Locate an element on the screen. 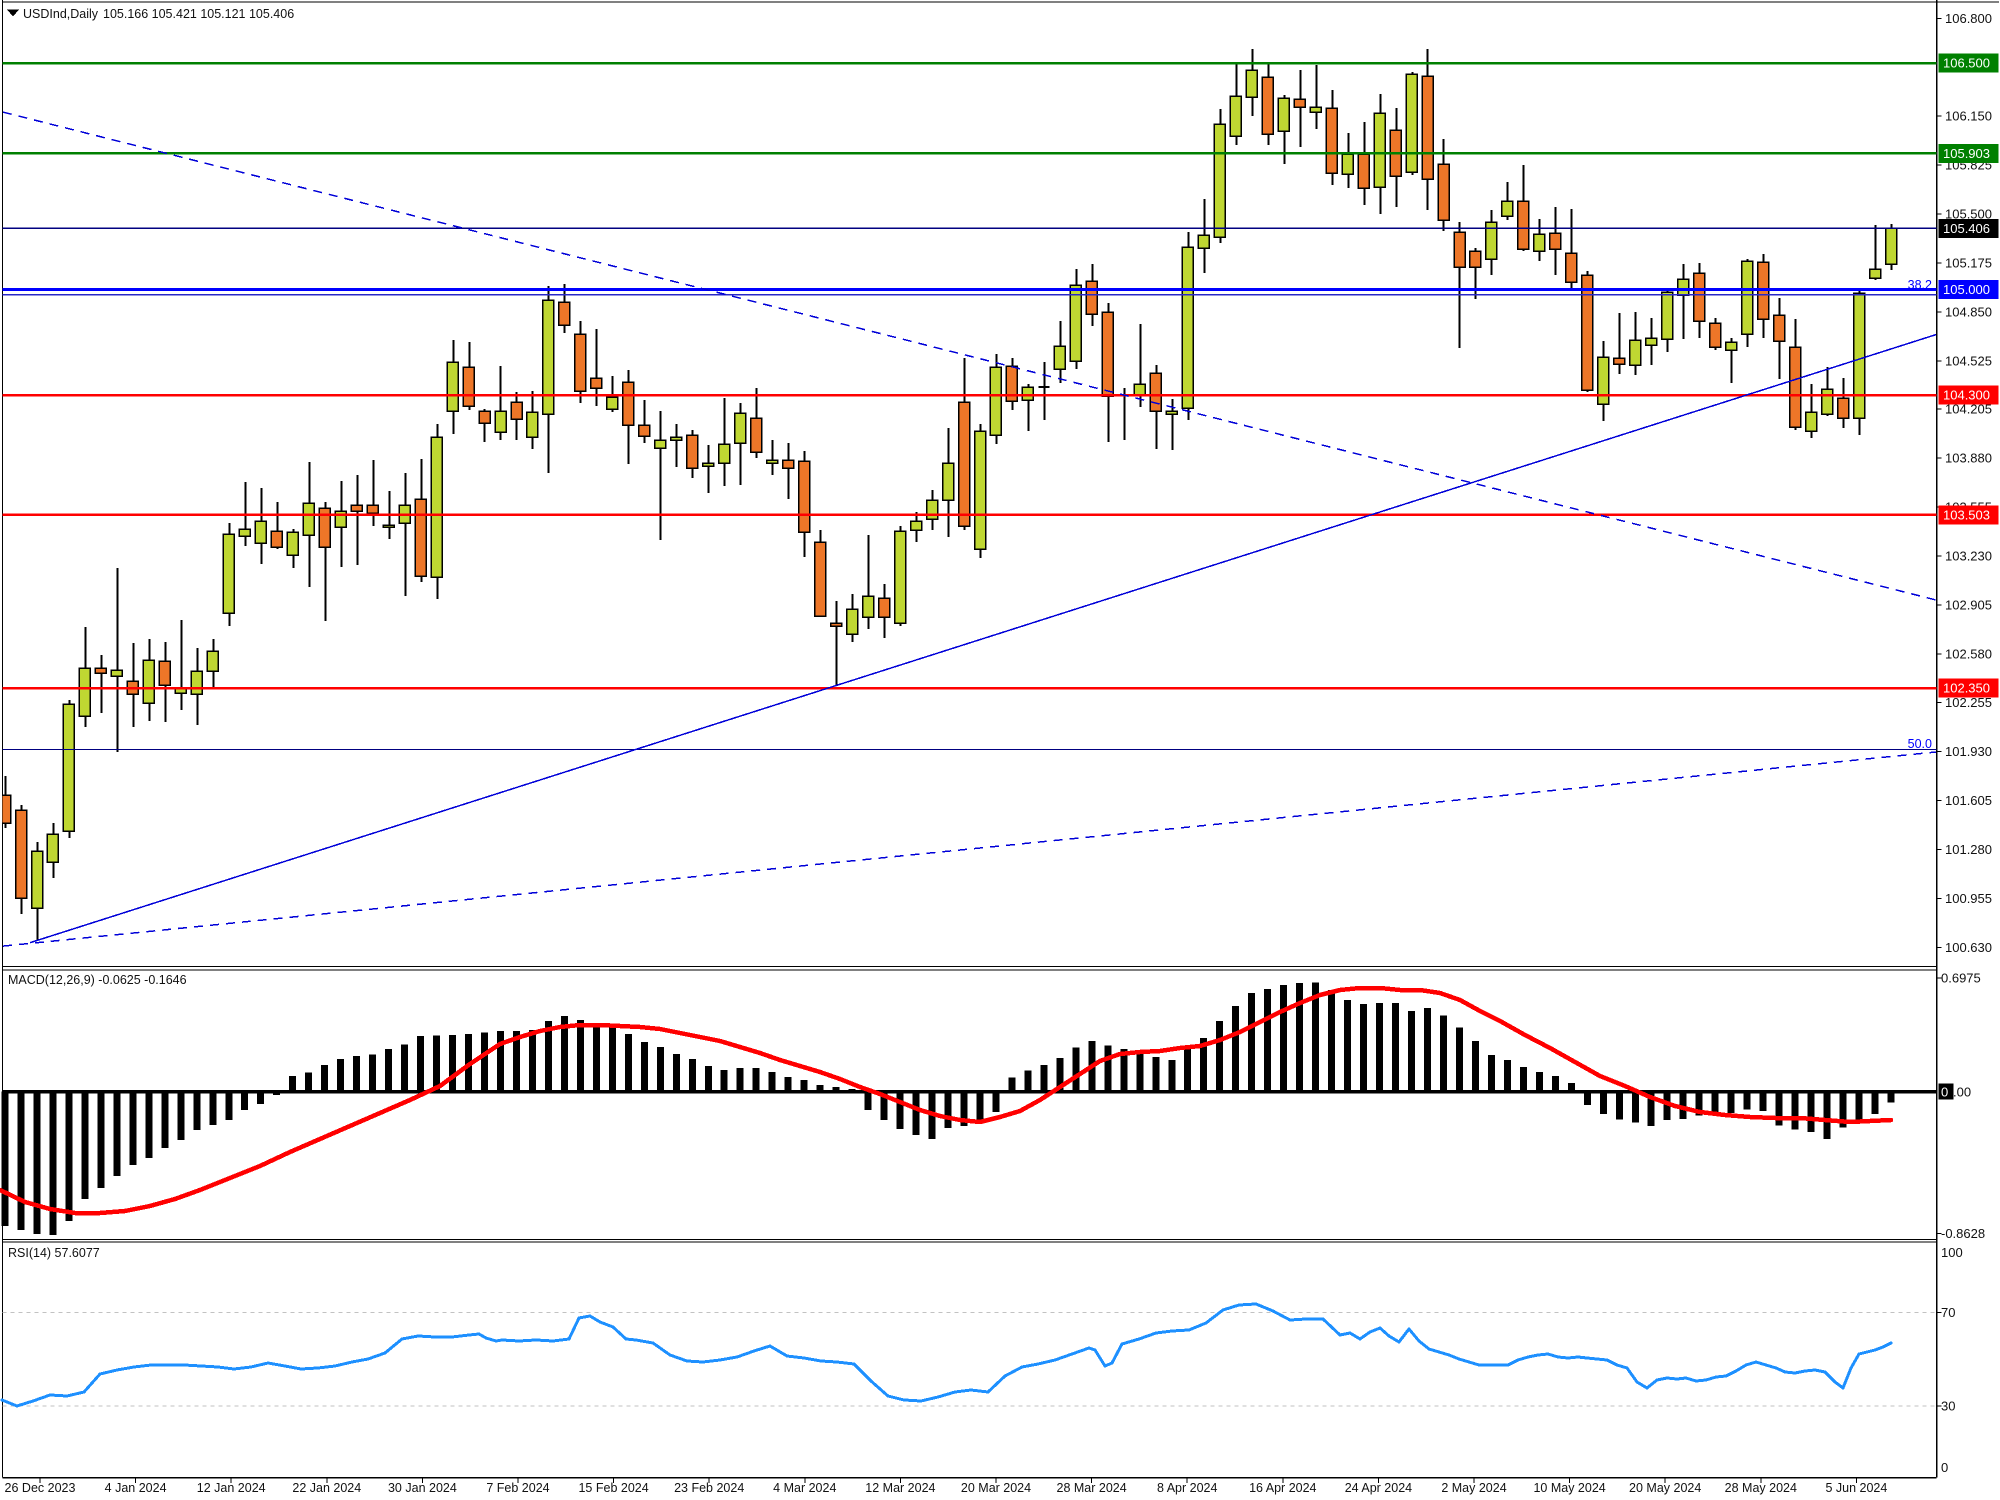  svg-text: 20 Mar 2024 is located at coordinates (996, 1488).